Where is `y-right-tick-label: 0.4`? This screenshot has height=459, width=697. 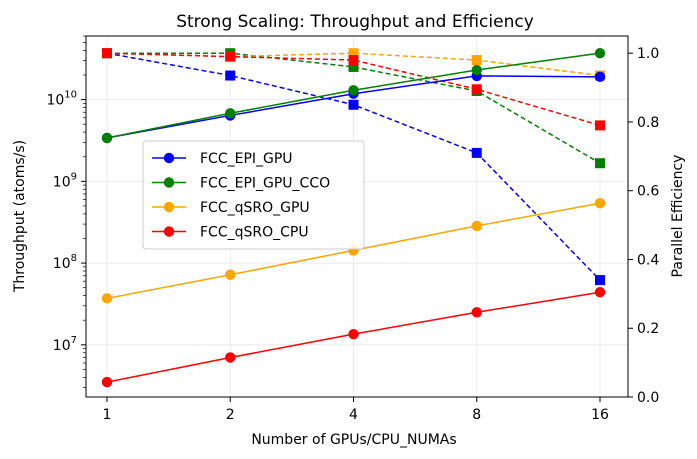 y-right-tick-label: 0.4 is located at coordinates (648, 260).